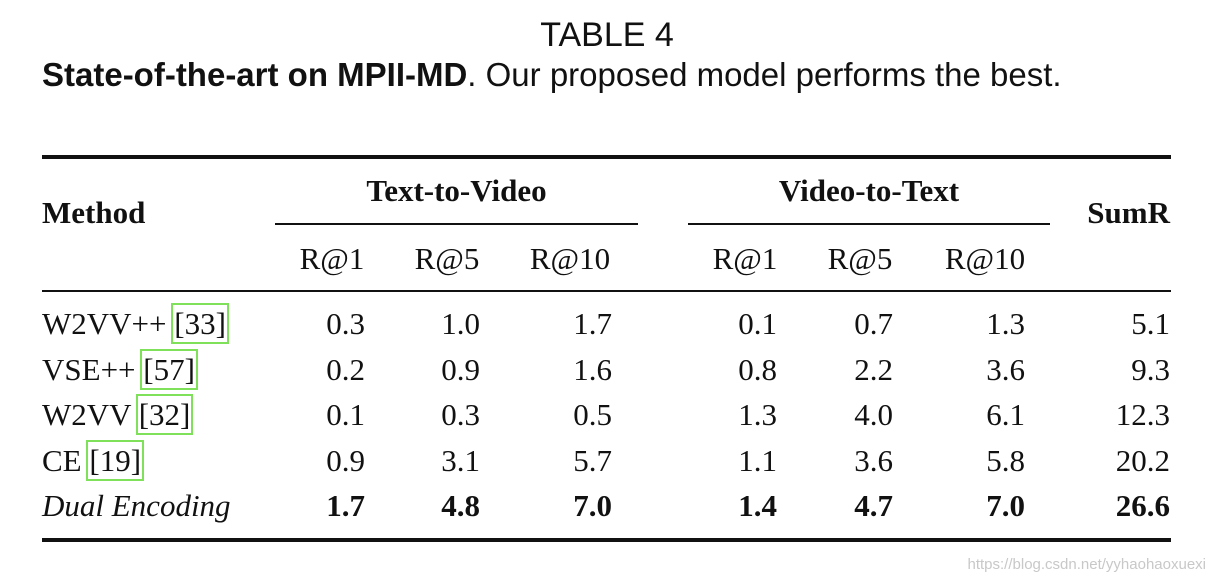  What do you see at coordinates (1128, 212) in the screenshot?
I see `sum-header: SumR` at bounding box center [1128, 212].